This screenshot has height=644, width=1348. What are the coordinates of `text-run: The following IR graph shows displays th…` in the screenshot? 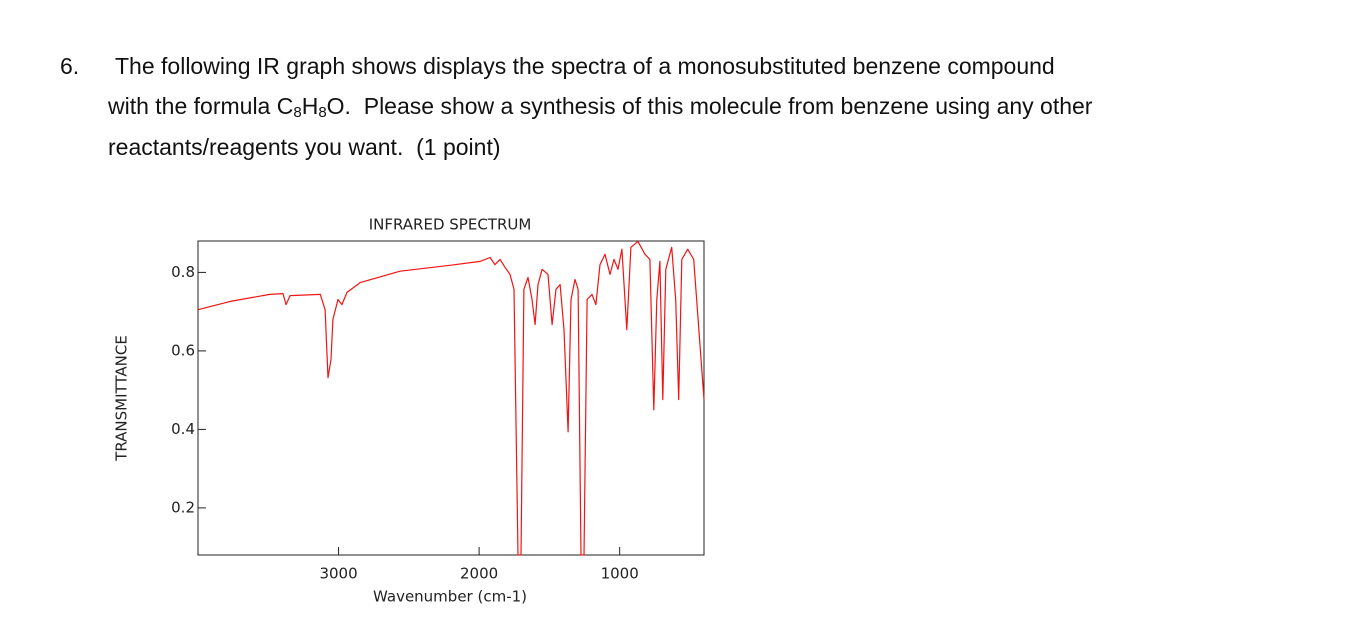 It's located at (585, 66).